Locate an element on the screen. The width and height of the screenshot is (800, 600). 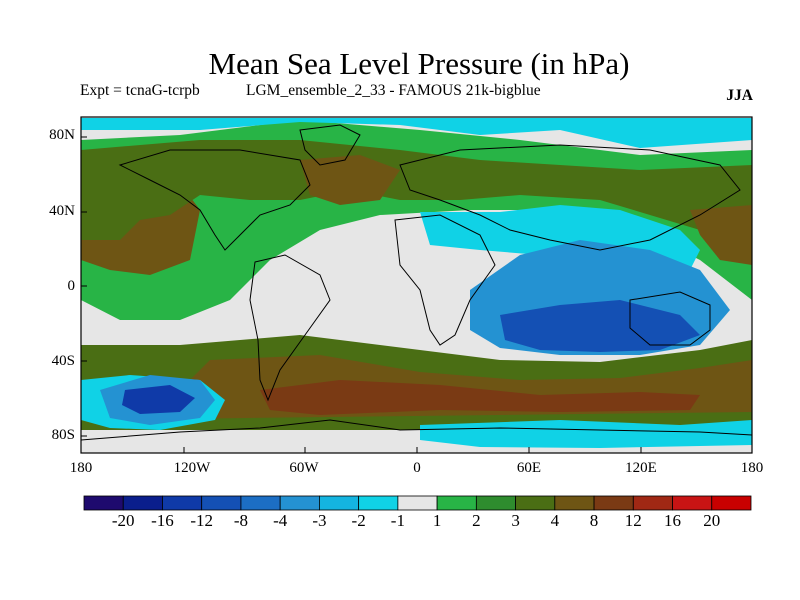
colorbar-label: 1 is located at coordinates (437, 520).